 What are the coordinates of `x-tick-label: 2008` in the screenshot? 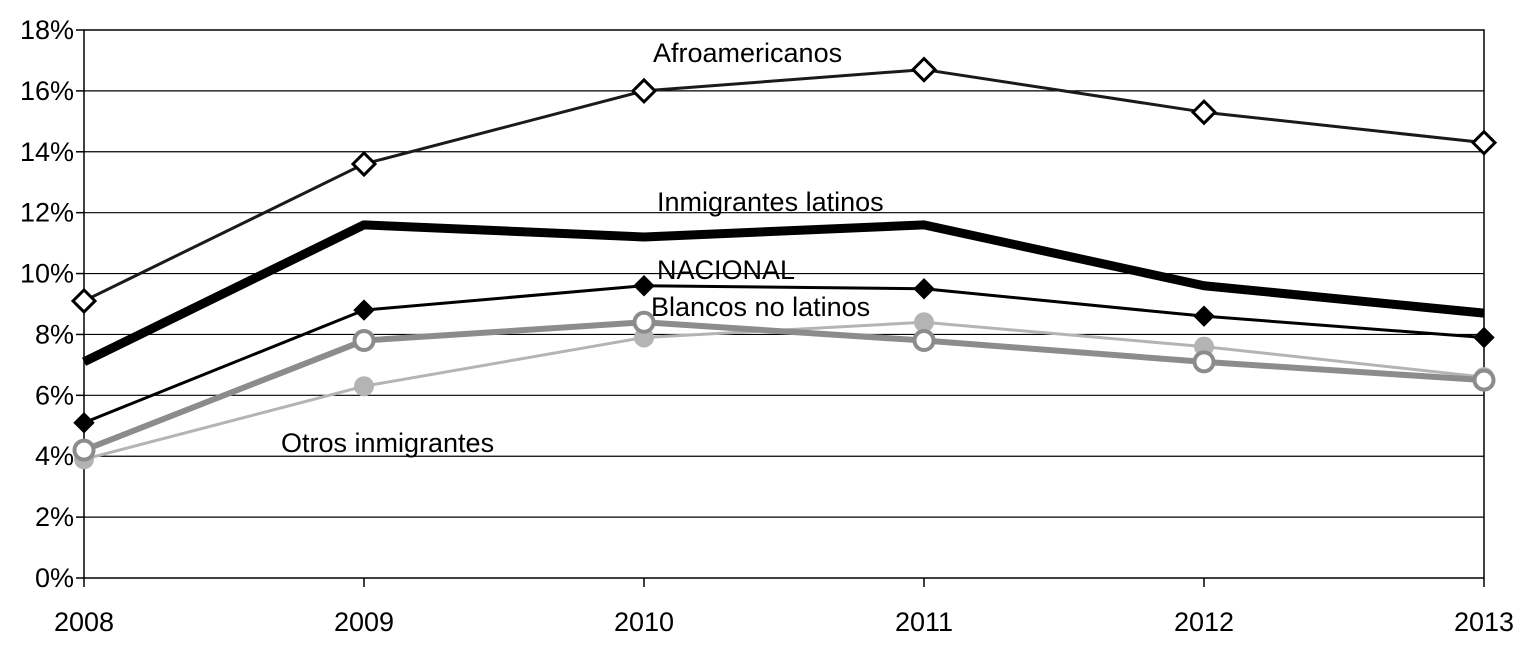 It's located at (84, 622).